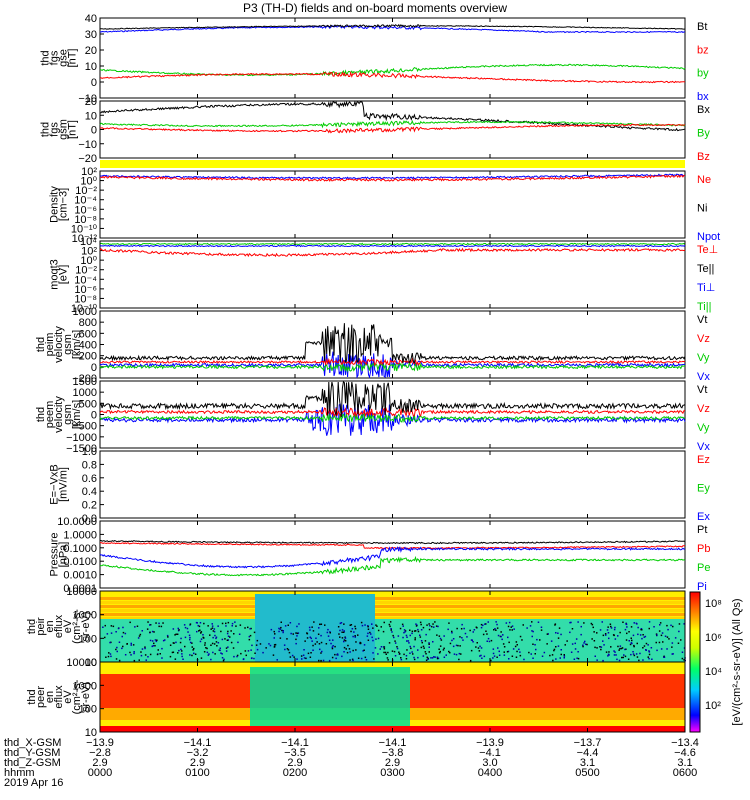 This screenshot has width=750, height=800. What do you see at coordinates (392, 419) in the screenshot?
I see `series-vx-peem` at bounding box center [392, 419].